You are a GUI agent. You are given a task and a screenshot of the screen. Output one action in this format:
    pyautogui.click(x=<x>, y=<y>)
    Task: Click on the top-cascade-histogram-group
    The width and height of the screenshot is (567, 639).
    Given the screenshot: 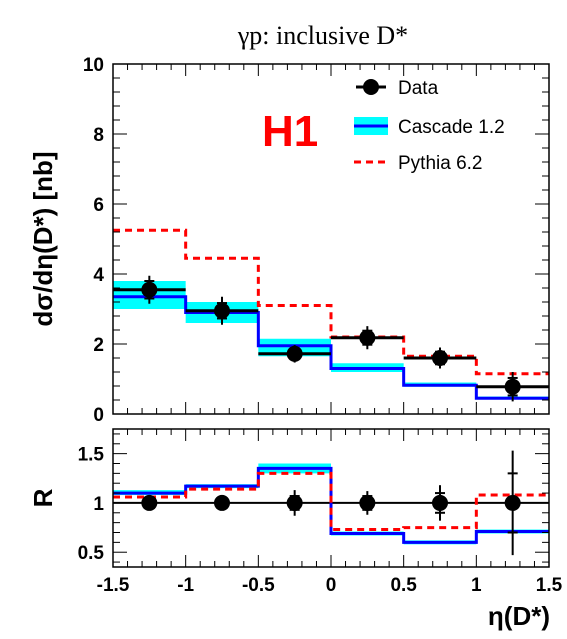 What is the action you would take?
    pyautogui.click(x=331, y=347)
    